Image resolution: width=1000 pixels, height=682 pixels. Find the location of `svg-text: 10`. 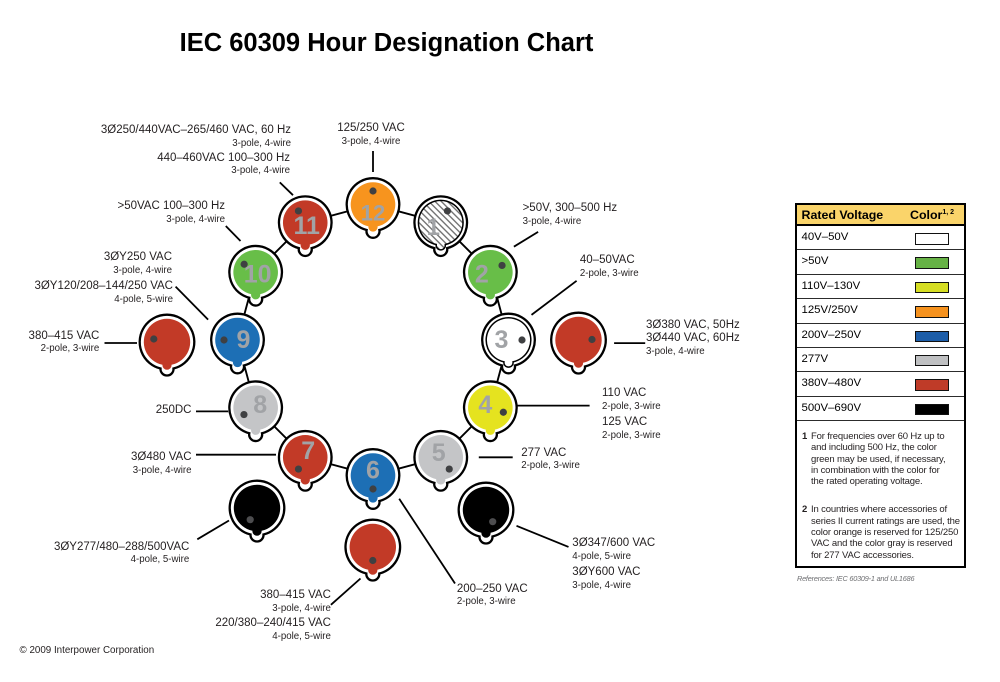

svg-text: 10 is located at coordinates (258, 274).